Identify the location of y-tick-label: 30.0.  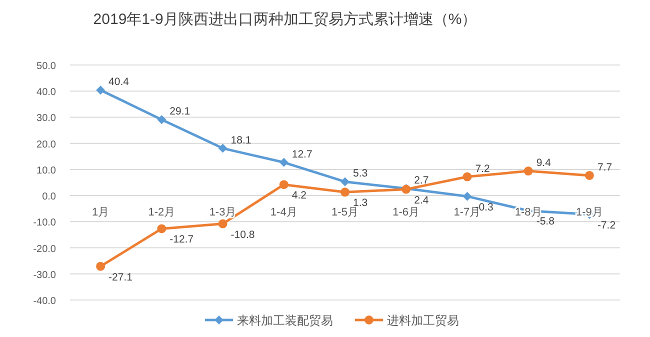
(46, 118).